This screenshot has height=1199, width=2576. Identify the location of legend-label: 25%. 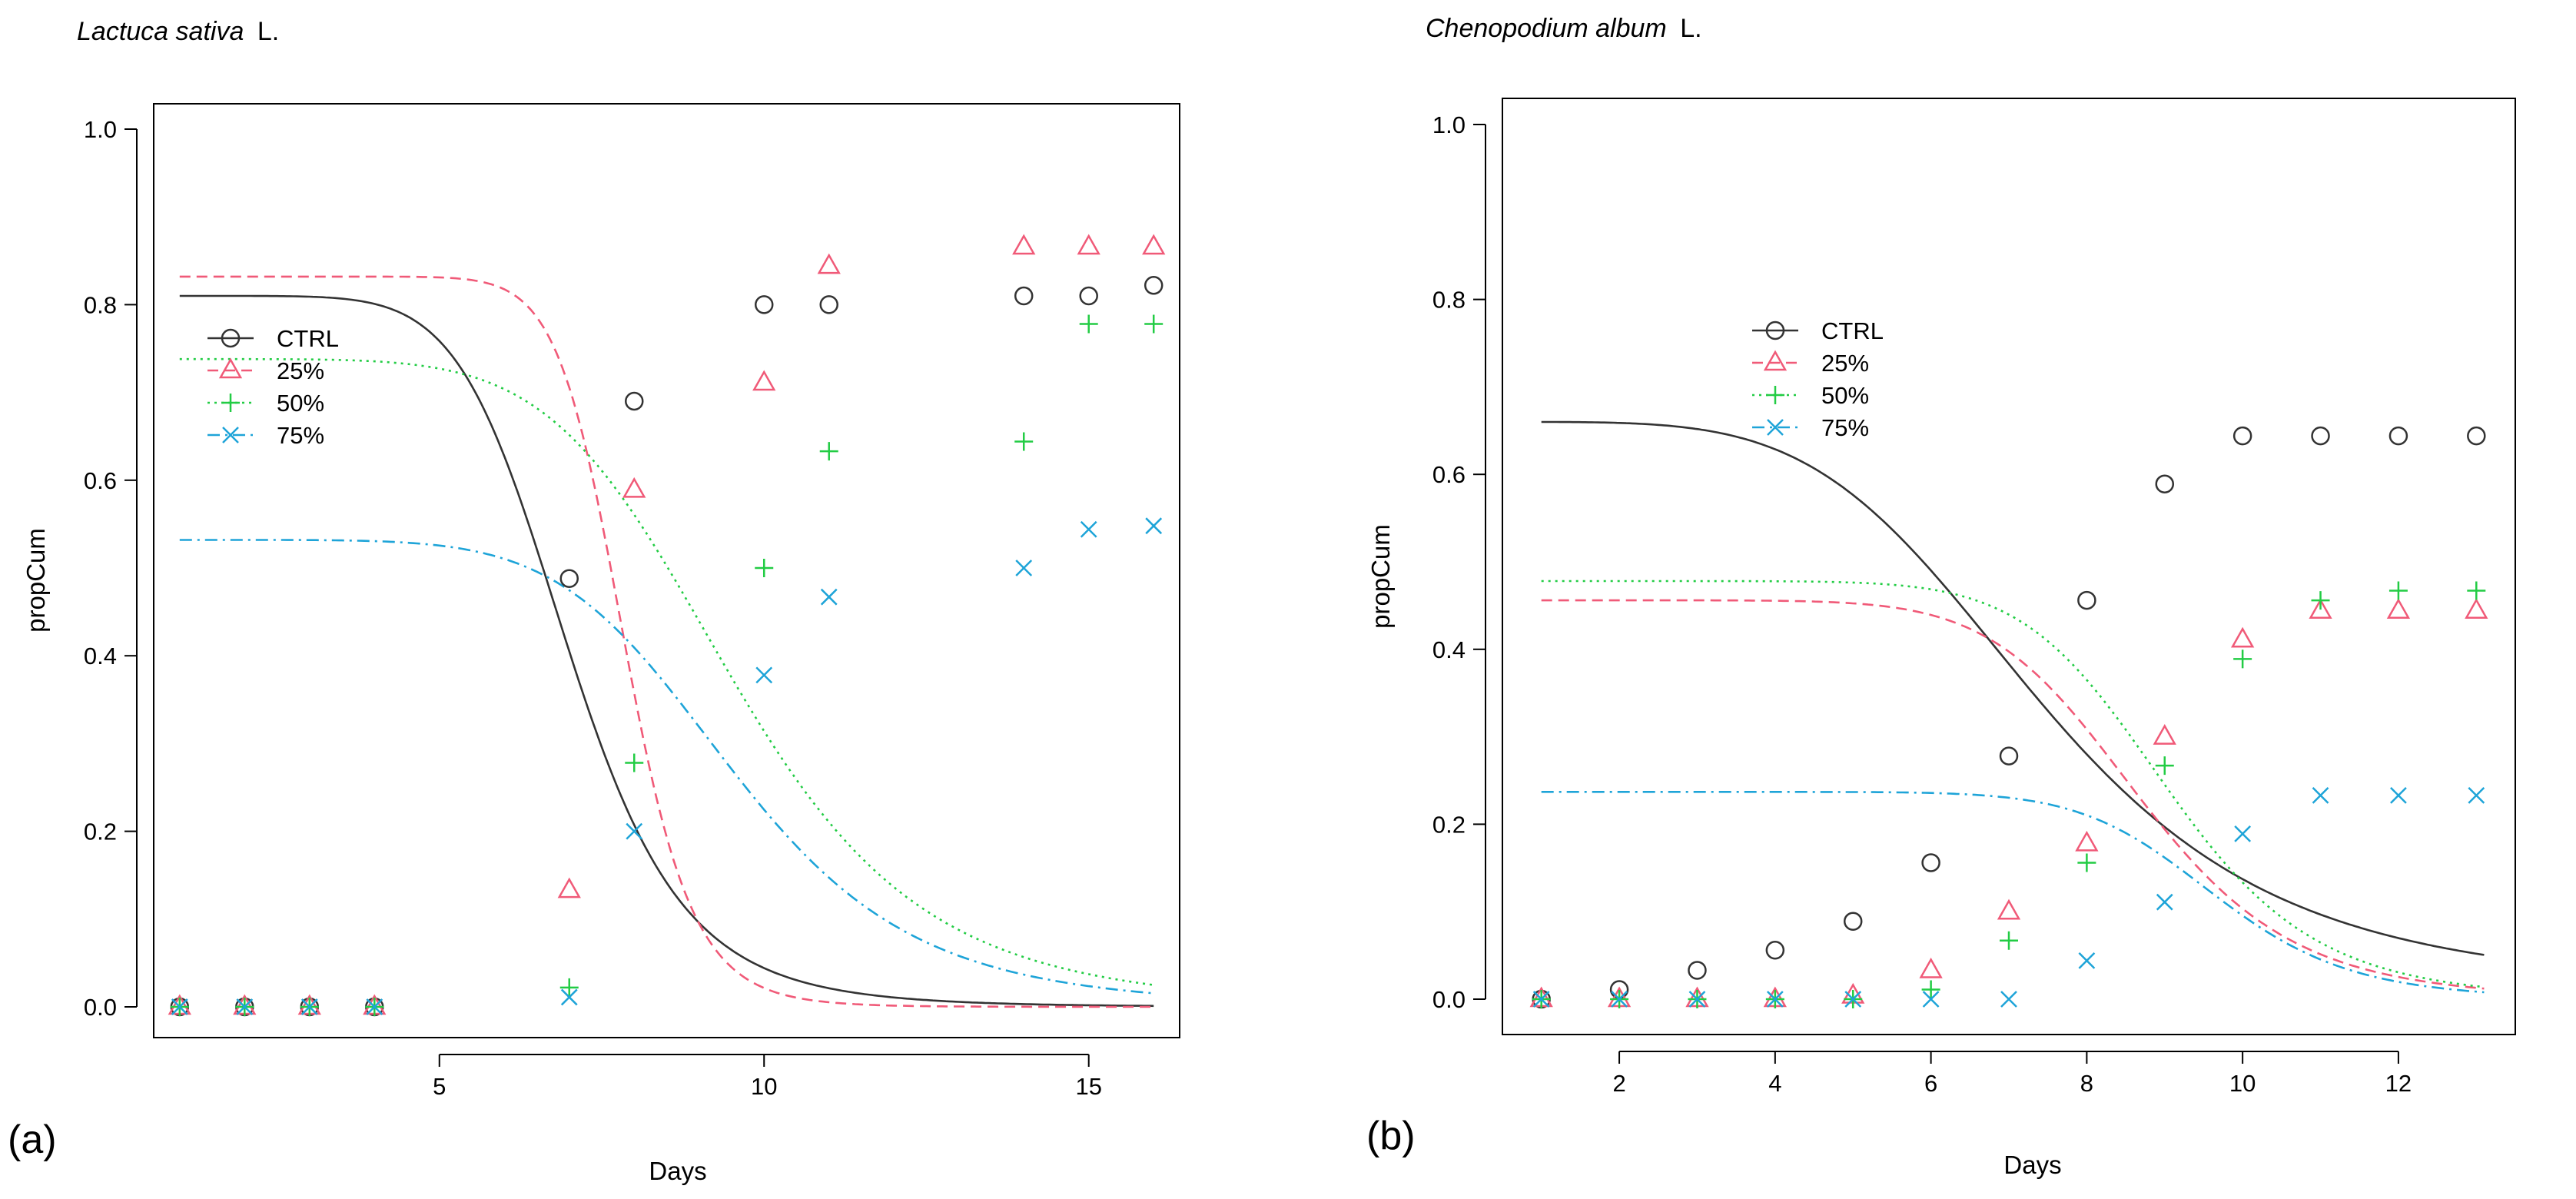
(1845, 363).